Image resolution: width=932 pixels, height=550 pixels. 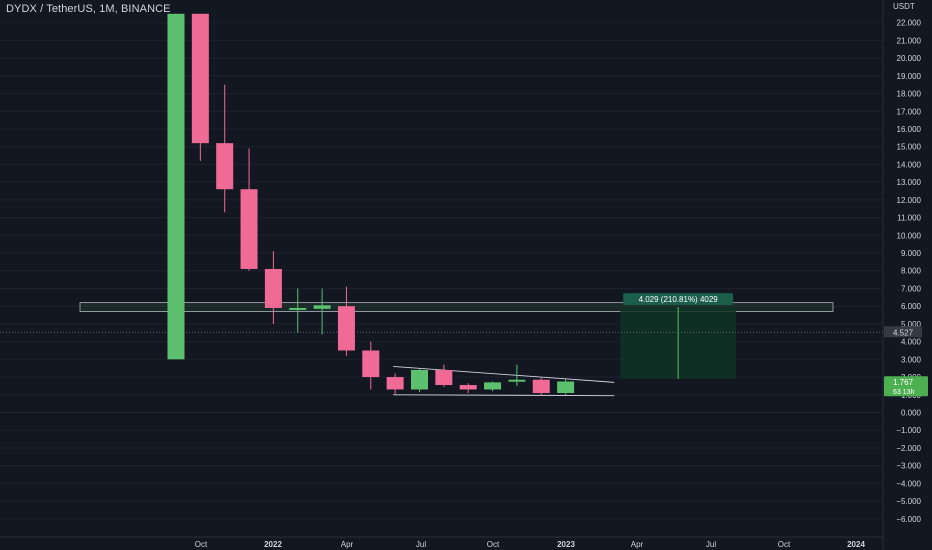 I want to click on y-tick-label: 6.000, so click(x=911, y=306).